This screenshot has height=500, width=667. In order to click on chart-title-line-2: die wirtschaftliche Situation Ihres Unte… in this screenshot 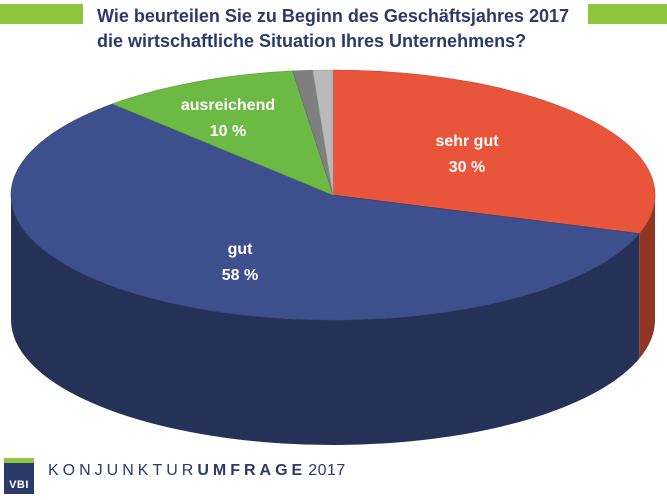, I will do `click(312, 41)`.